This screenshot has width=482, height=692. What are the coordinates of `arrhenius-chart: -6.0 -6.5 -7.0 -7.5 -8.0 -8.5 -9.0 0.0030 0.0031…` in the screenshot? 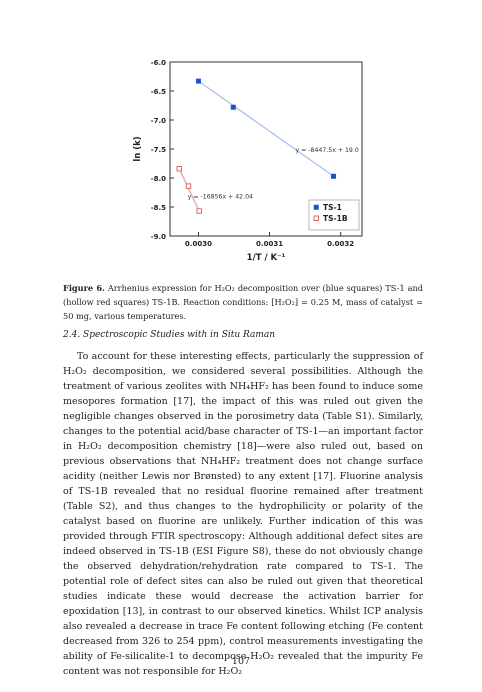 It's located at (248, 161).